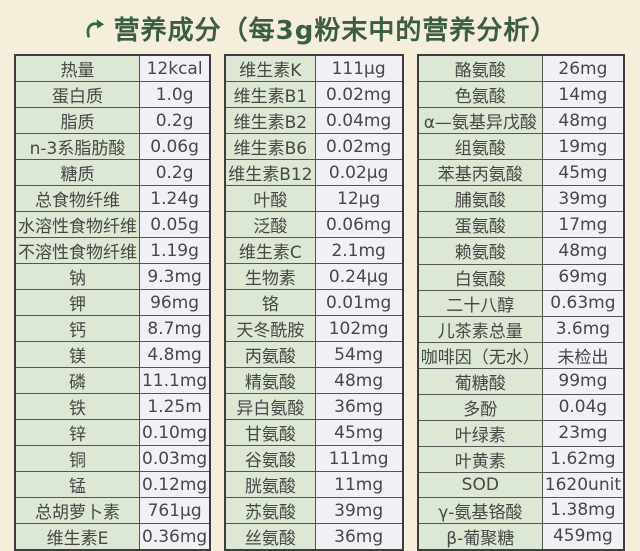 Image resolution: width=640 pixels, height=551 pixels. I want to click on table-row: 钠 9.3mg, so click(112, 276).